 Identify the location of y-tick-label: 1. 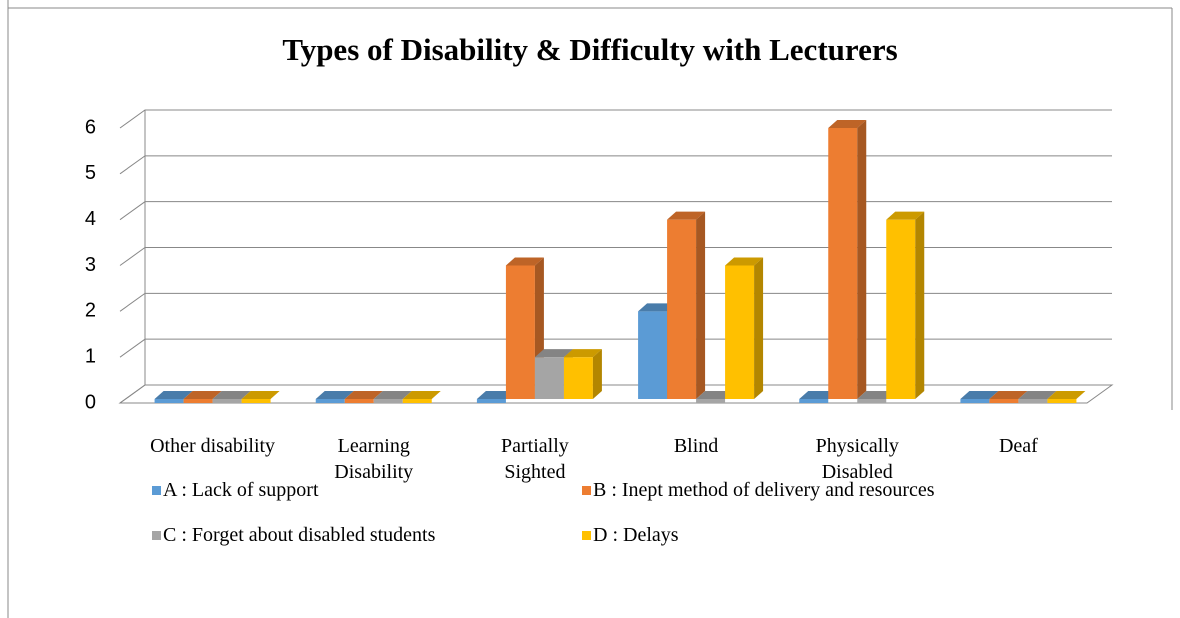
(90, 356).